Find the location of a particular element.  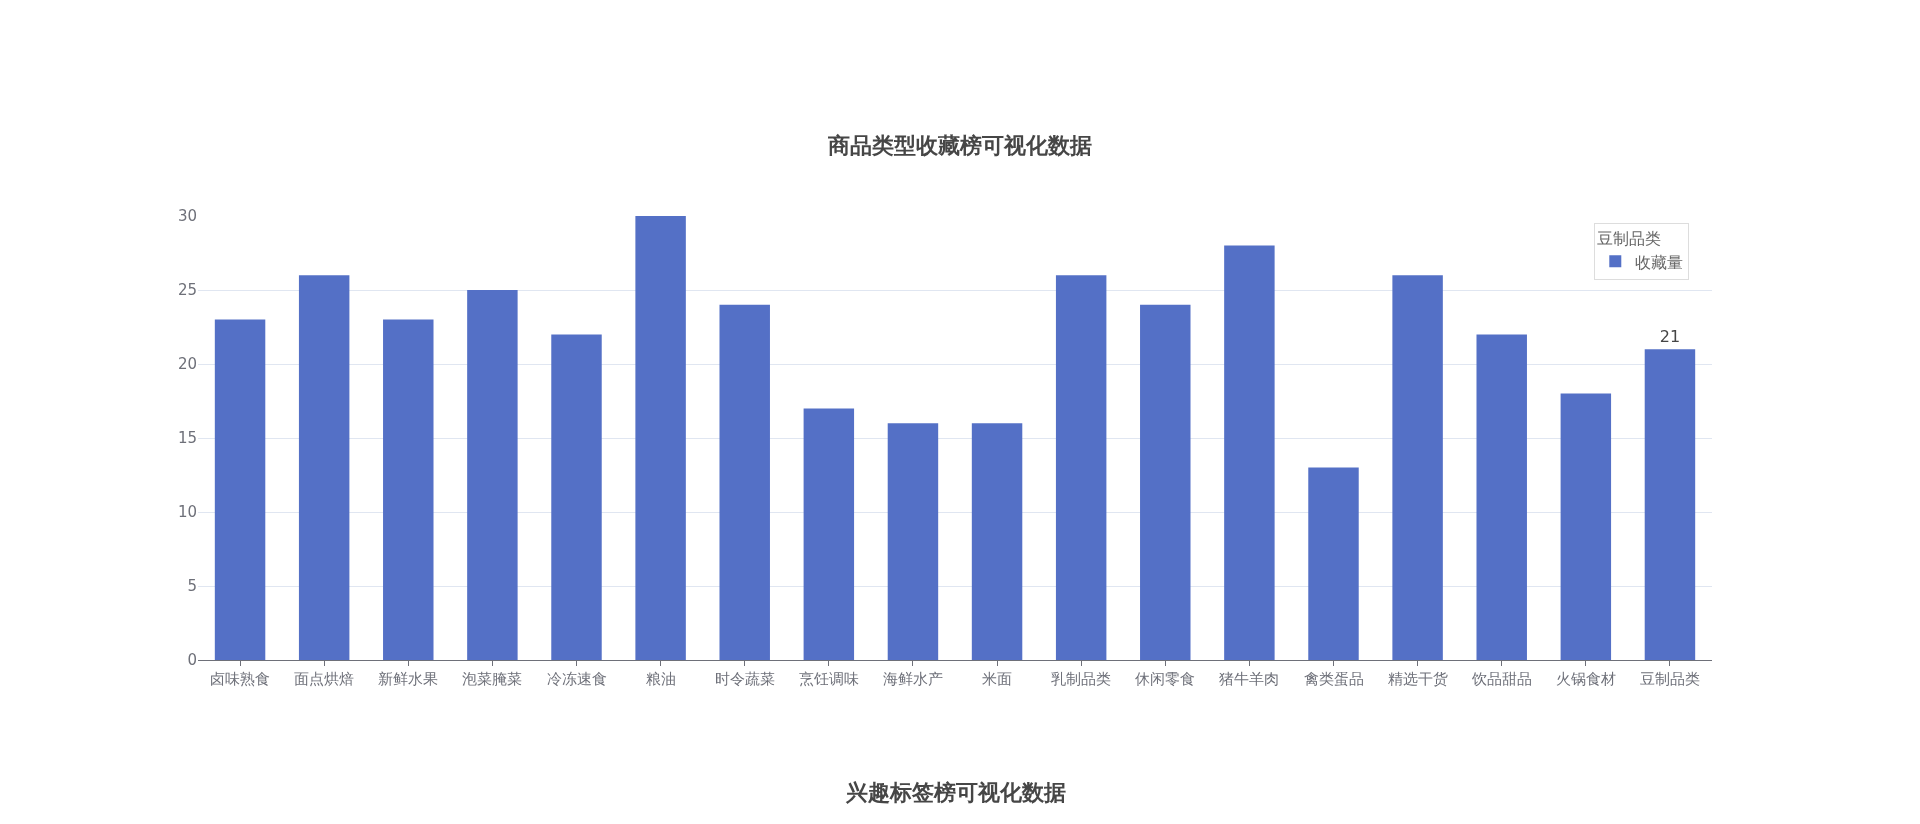

legend-label: 收藏量 is located at coordinates (1659, 262).